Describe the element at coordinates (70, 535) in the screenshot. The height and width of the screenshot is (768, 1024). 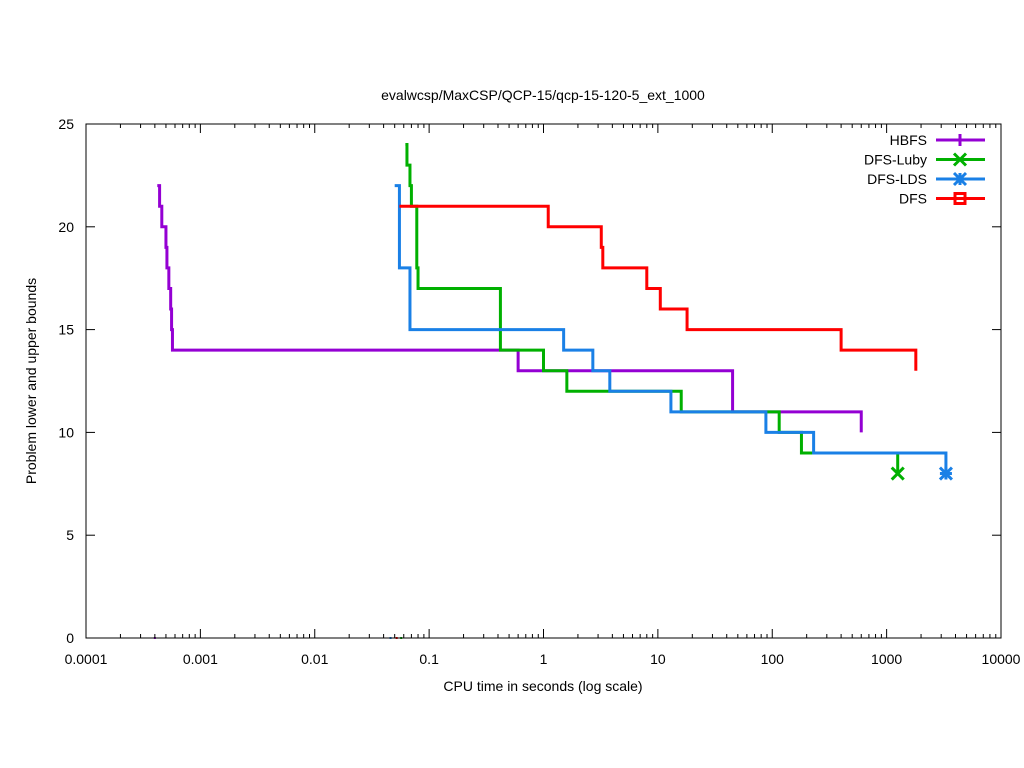
I see `y-tick-label: 5` at that location.